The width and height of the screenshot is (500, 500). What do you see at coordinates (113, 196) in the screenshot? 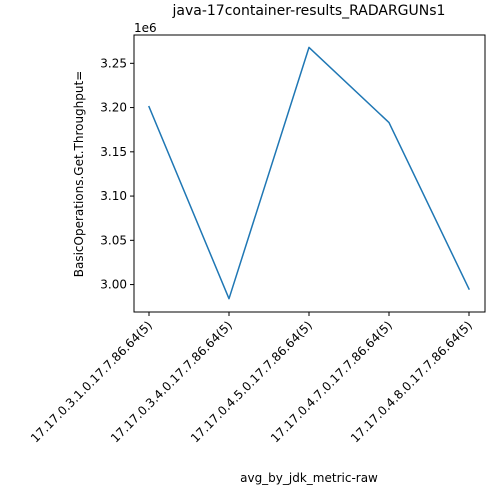
I see `y-tick-label: 3.10` at bounding box center [113, 196].